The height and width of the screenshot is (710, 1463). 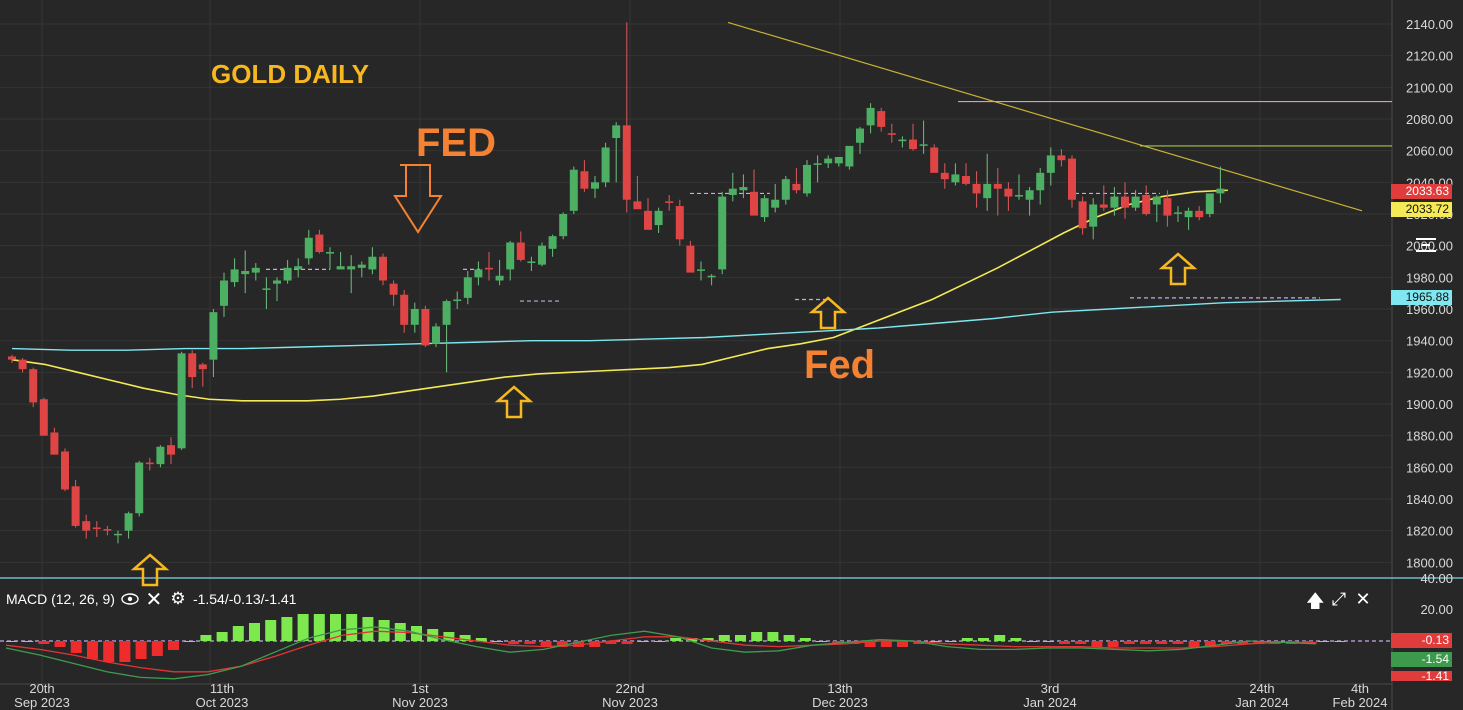 What do you see at coordinates (1360, 688) in the screenshot?
I see `time-tick-day: 4th` at bounding box center [1360, 688].